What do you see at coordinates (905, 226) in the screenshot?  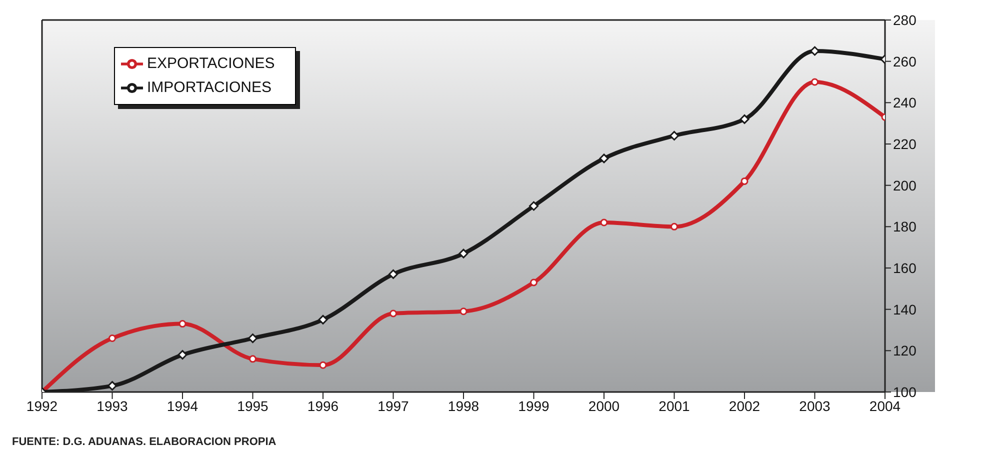 I see `y-tick-label: 180` at bounding box center [905, 226].